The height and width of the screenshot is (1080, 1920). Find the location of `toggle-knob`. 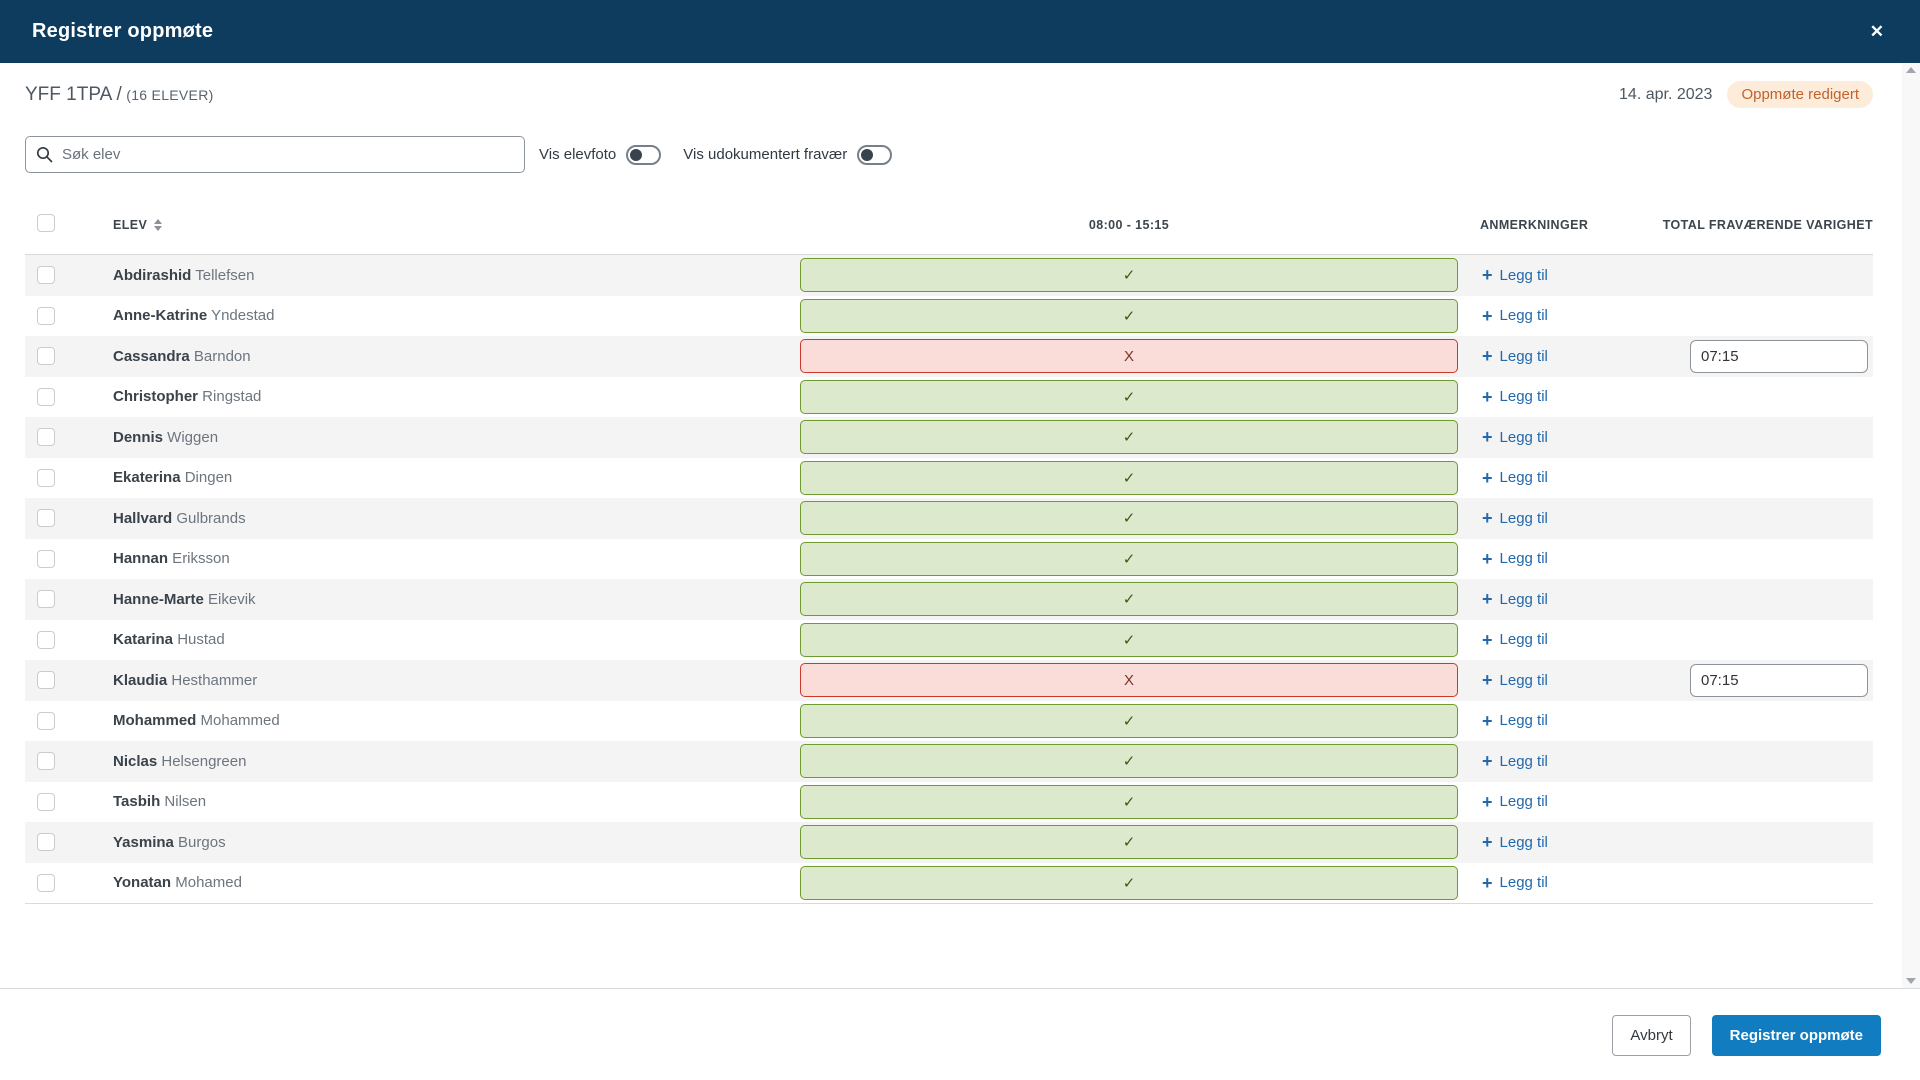

toggle-knob is located at coordinates (867, 154).